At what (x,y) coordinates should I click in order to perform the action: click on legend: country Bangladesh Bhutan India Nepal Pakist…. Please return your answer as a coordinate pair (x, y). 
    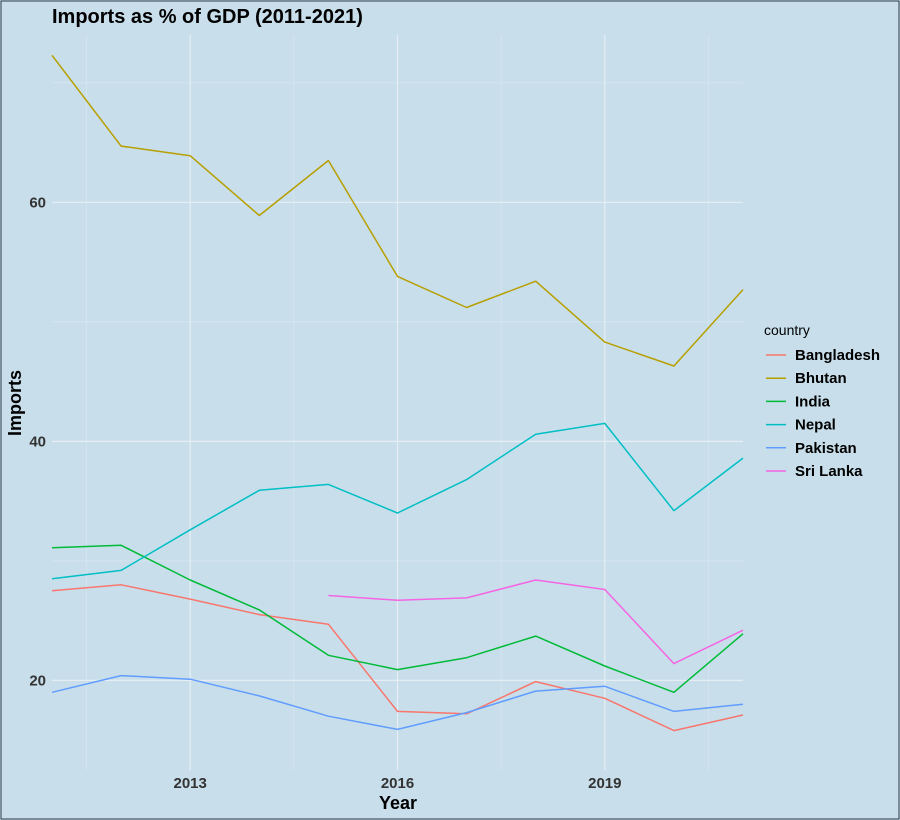
    Looking at the image, I should click on (822, 401).